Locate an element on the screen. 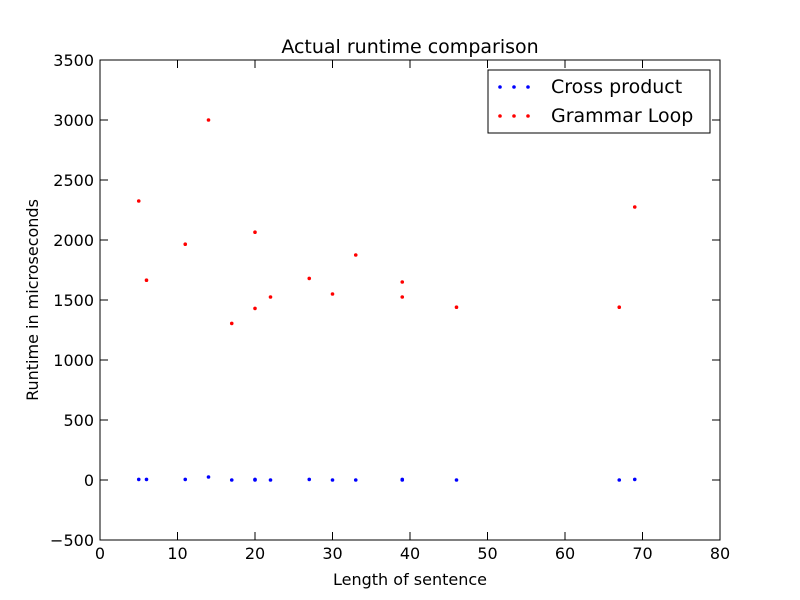  y-axis-title: Runtime in microseconds is located at coordinates (32, 300).